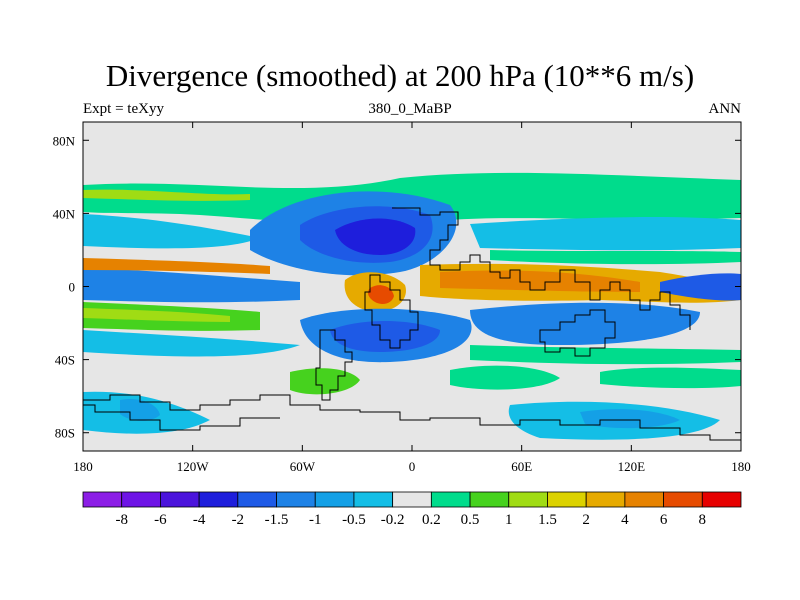 The width and height of the screenshot is (800, 600). What do you see at coordinates (380, 294) in the screenshot?
I see `field-blob-africa-positive-core` at bounding box center [380, 294].